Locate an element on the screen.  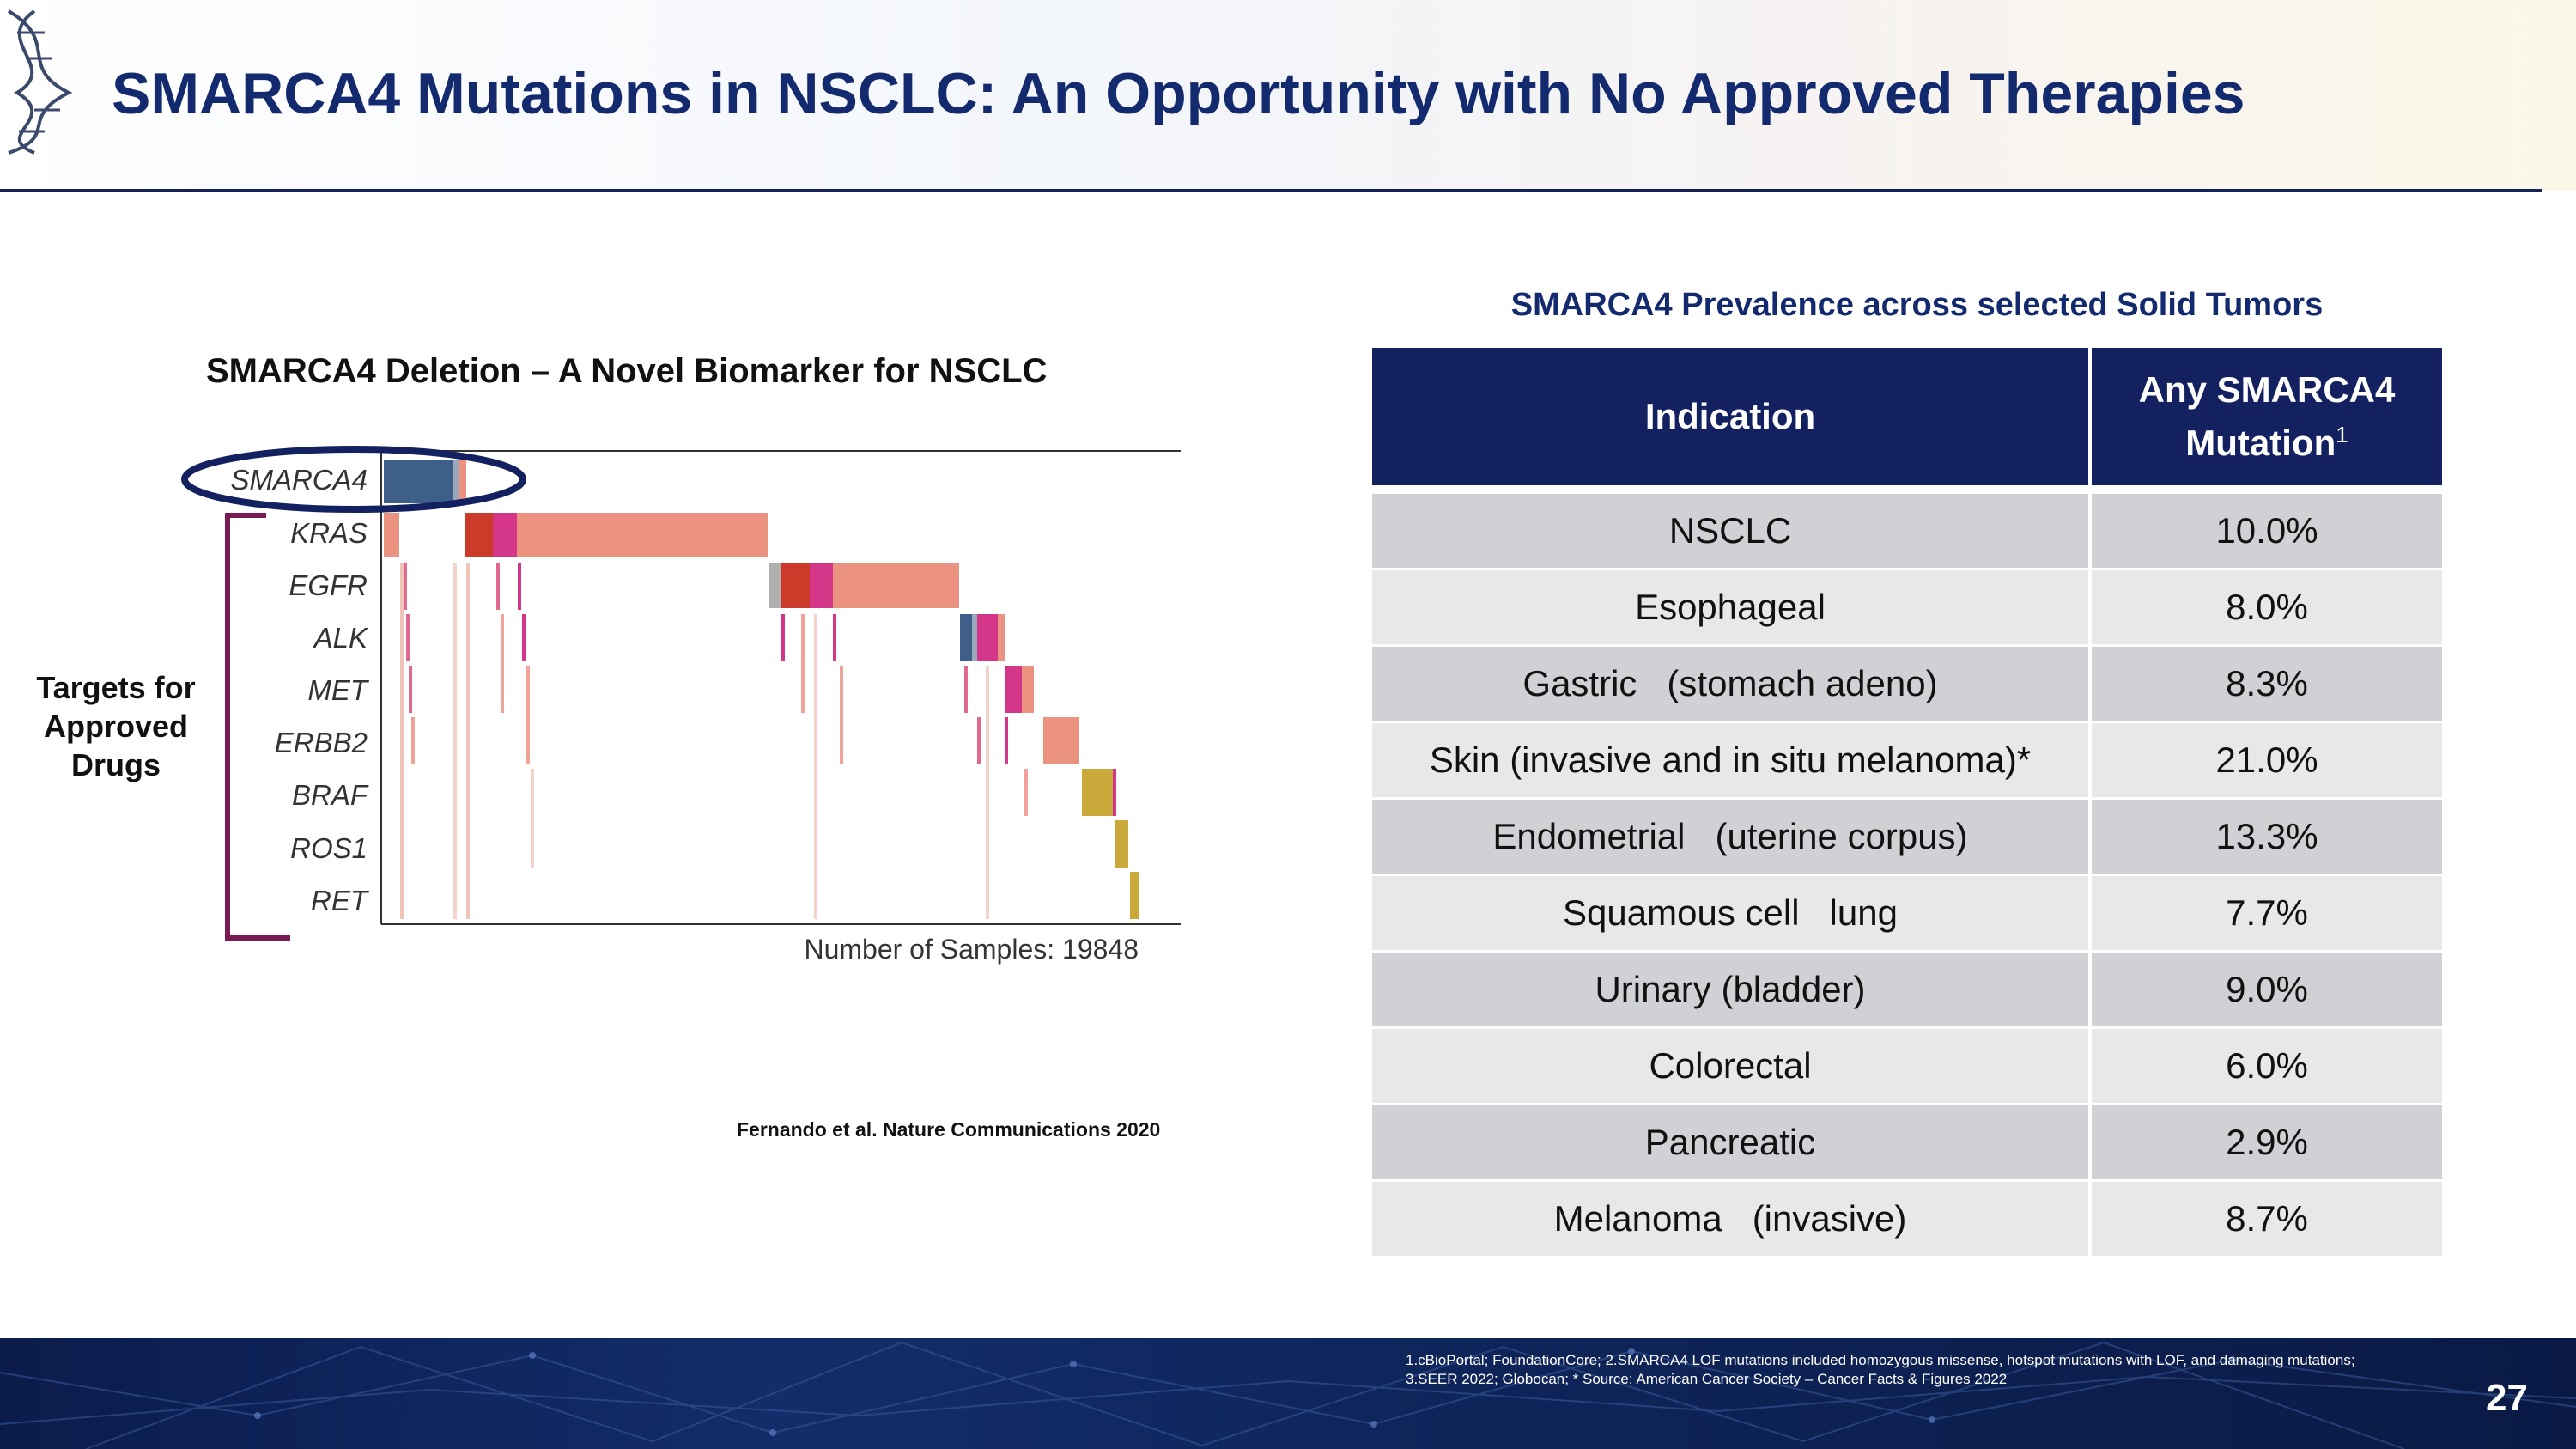
smarca4-highlight-circle is located at coordinates (354, 479).